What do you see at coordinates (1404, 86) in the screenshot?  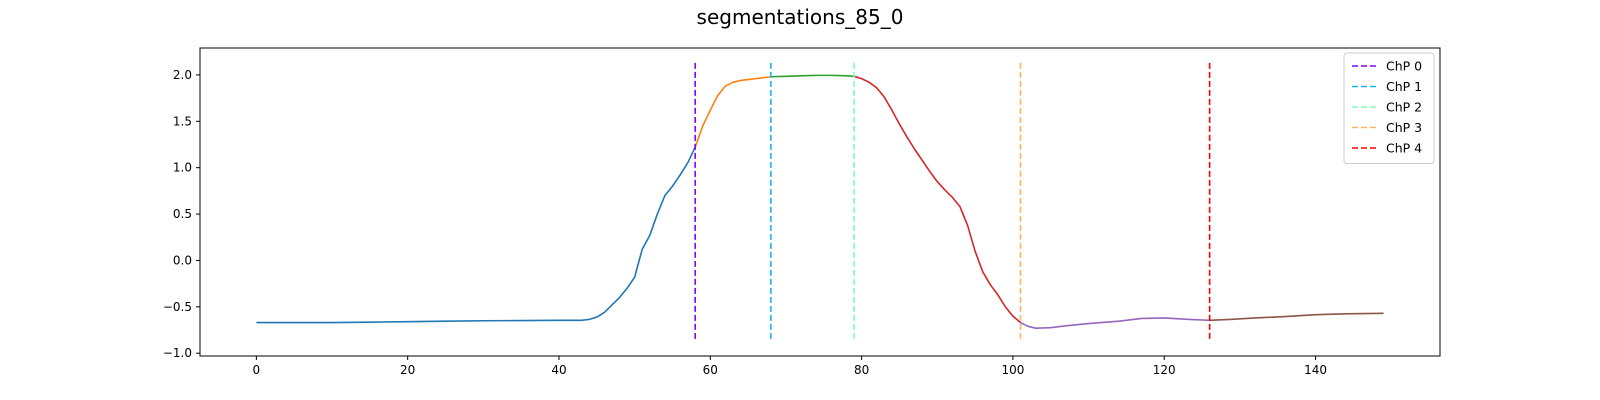 I see `legend-label-1: ChP 1` at bounding box center [1404, 86].